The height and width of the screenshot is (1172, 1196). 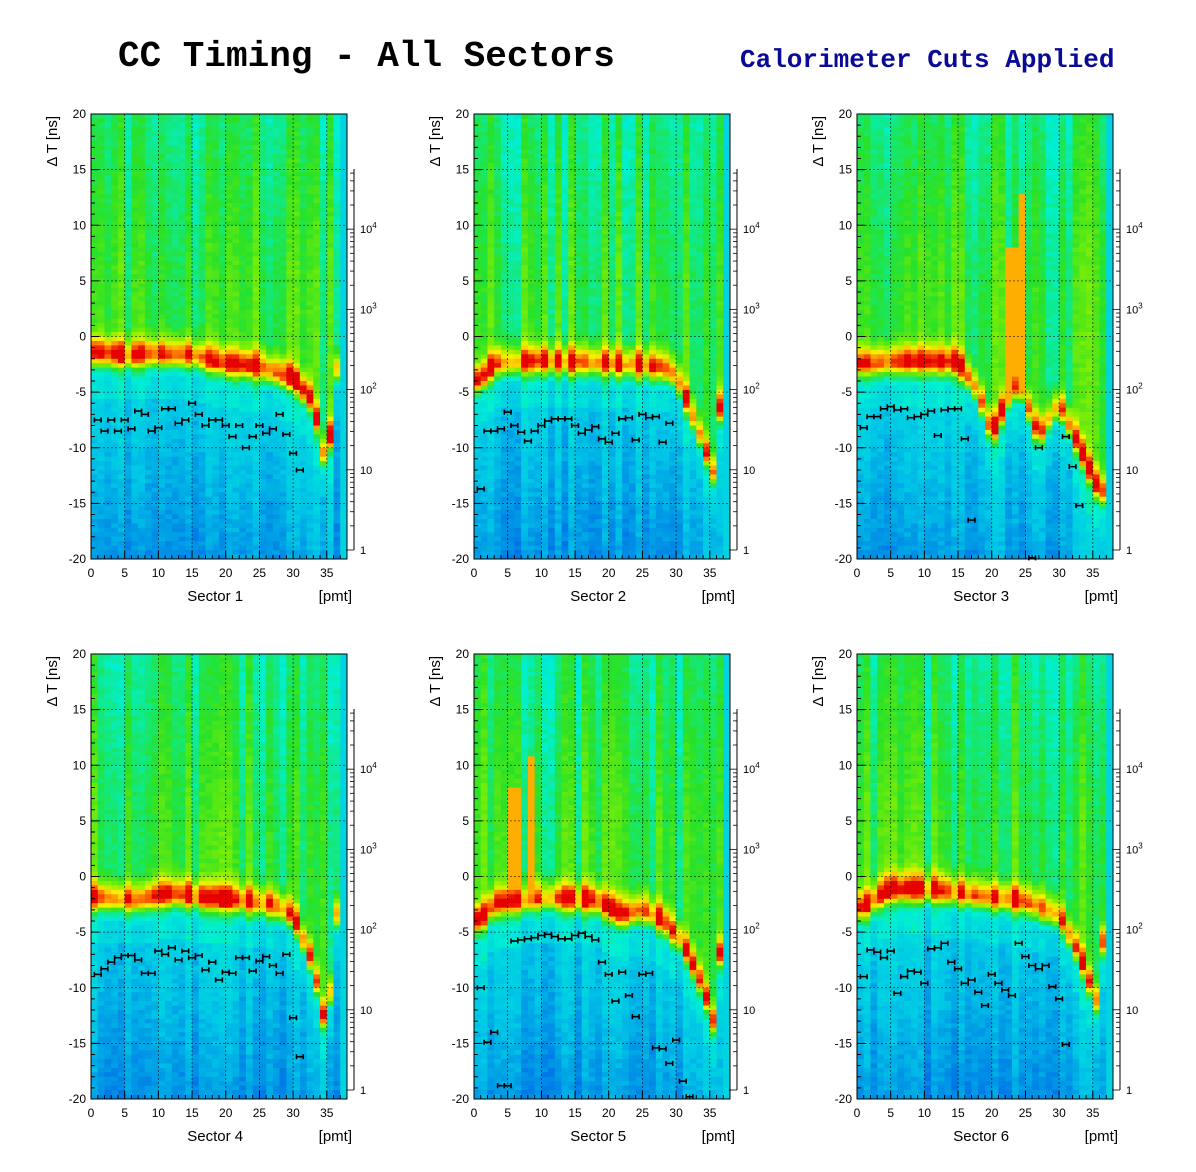 I want to click on grid, so click(x=219, y=336).